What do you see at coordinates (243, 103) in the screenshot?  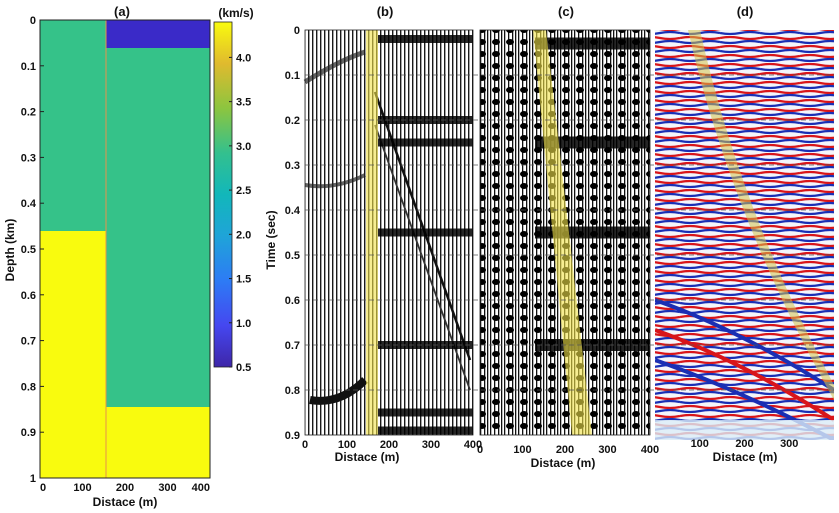 I see `colorbar-tick-label: 3.5` at bounding box center [243, 103].